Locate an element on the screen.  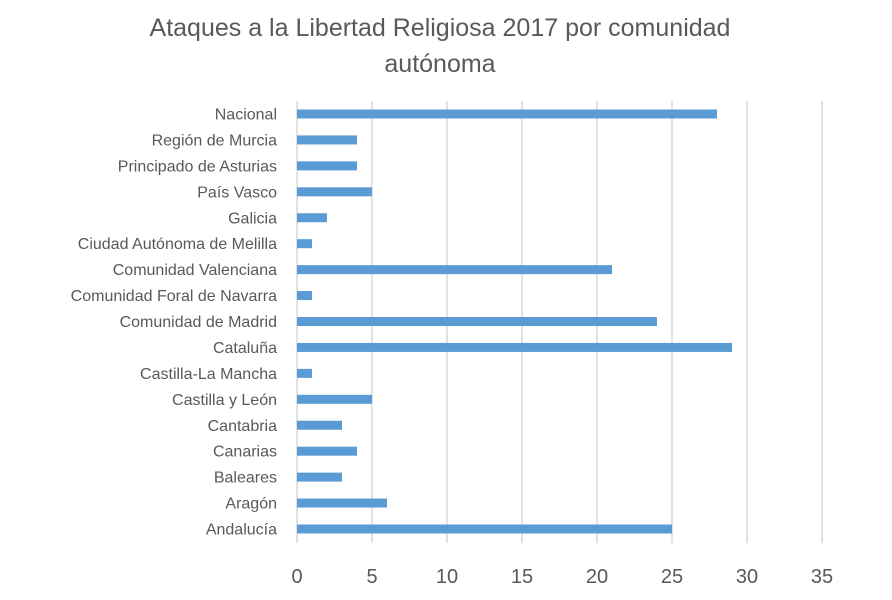
category-label: Cataluña is located at coordinates (245, 348).